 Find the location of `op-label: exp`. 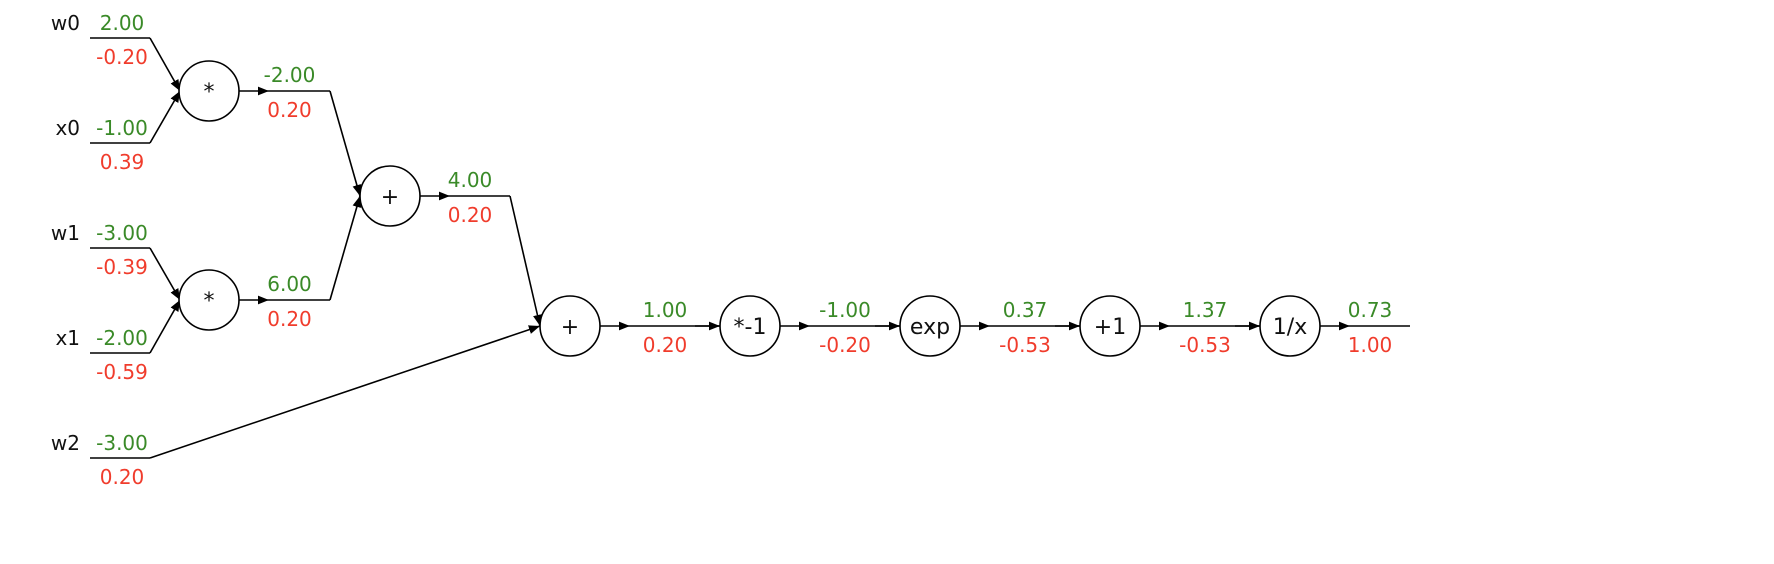

op-label: exp is located at coordinates (930, 327).